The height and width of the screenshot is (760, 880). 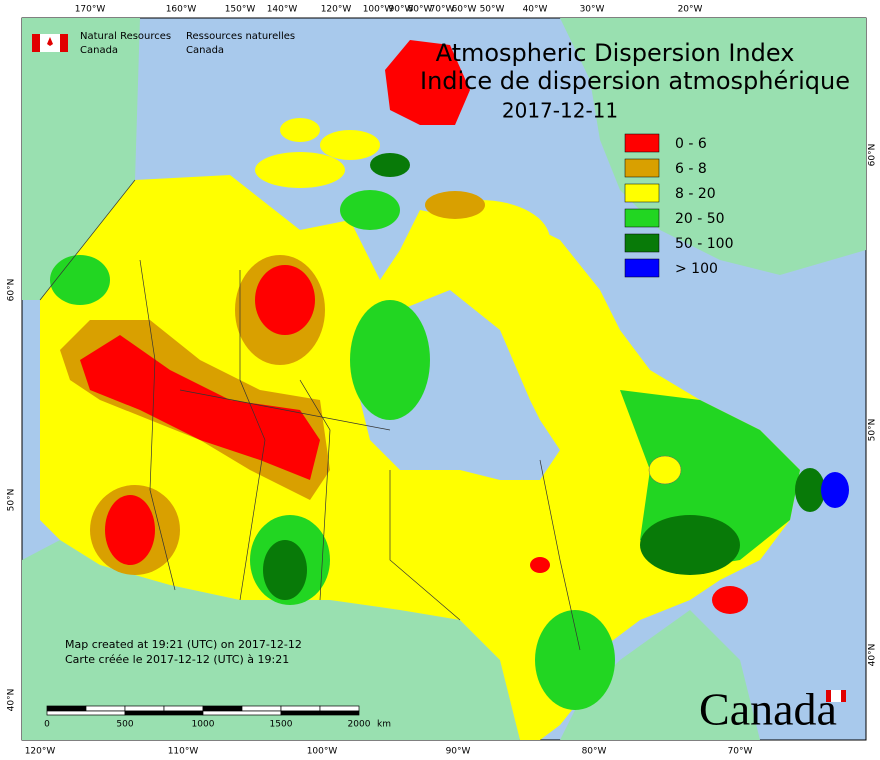 I want to click on legend-label: 0 - 6, so click(x=691, y=144).